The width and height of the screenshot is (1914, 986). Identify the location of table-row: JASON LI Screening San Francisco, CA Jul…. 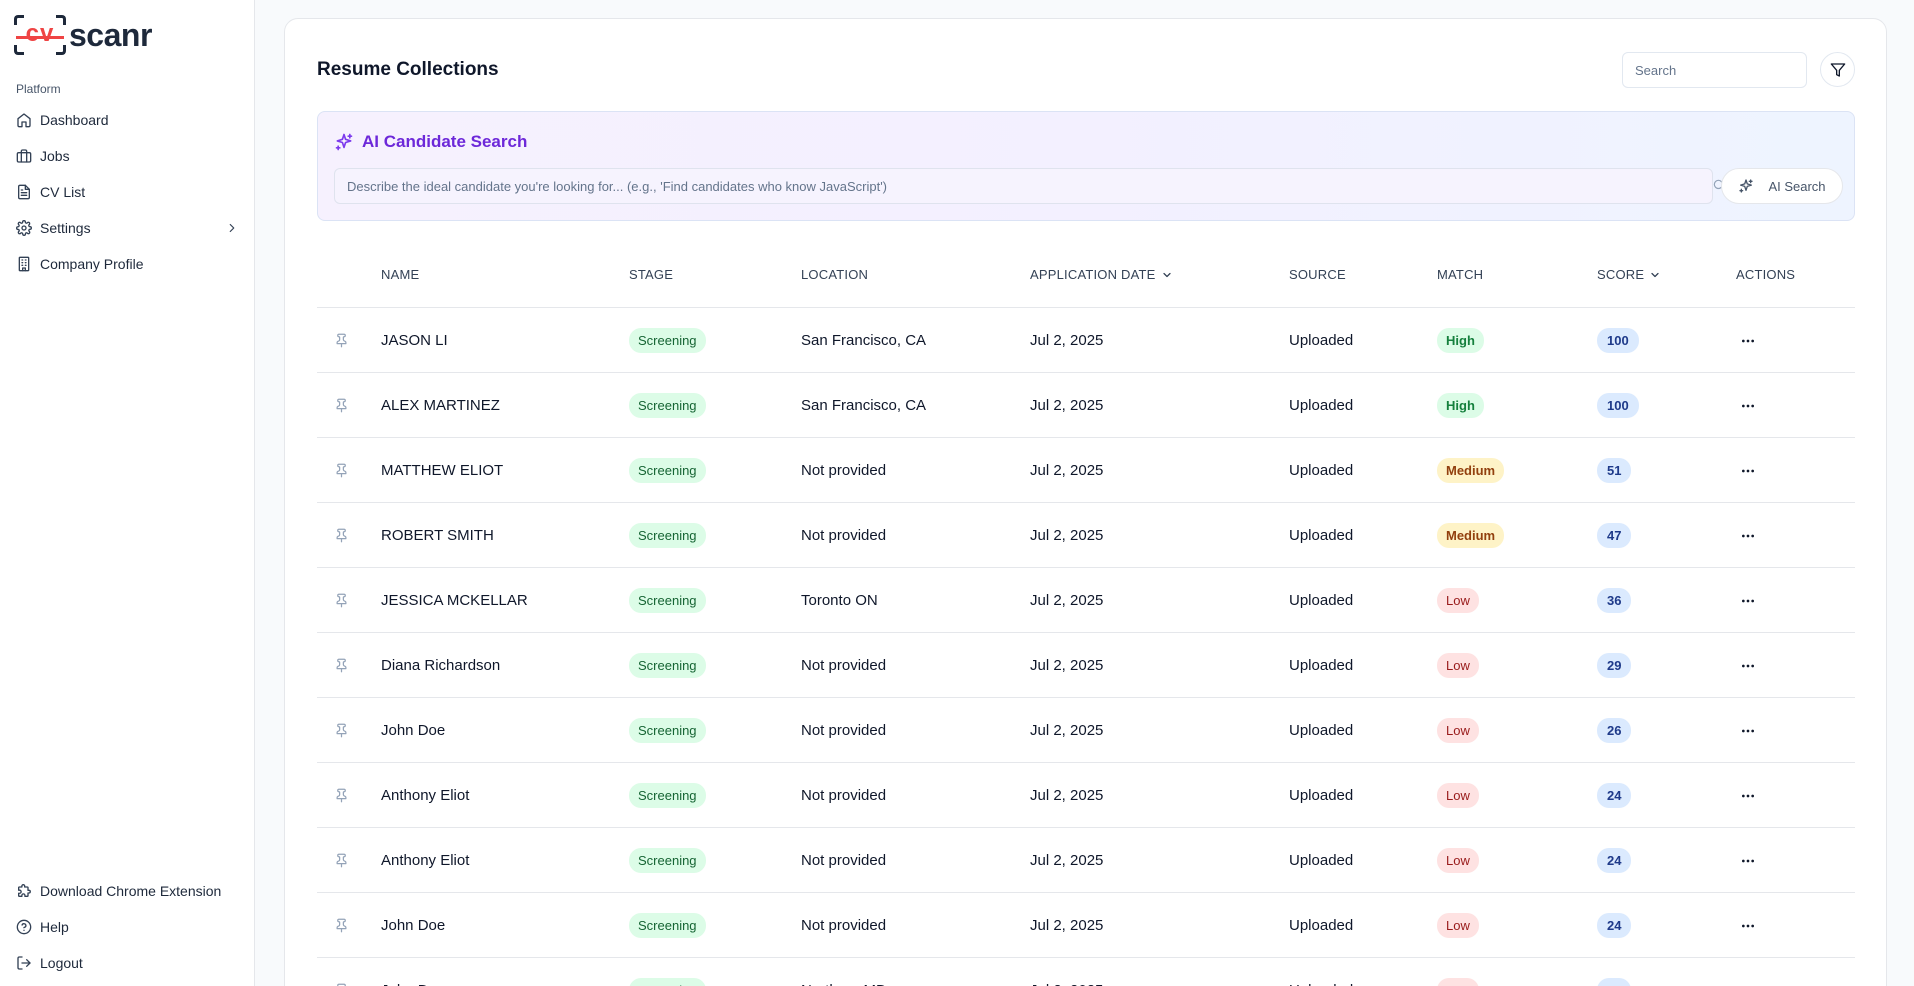
(1086, 340).